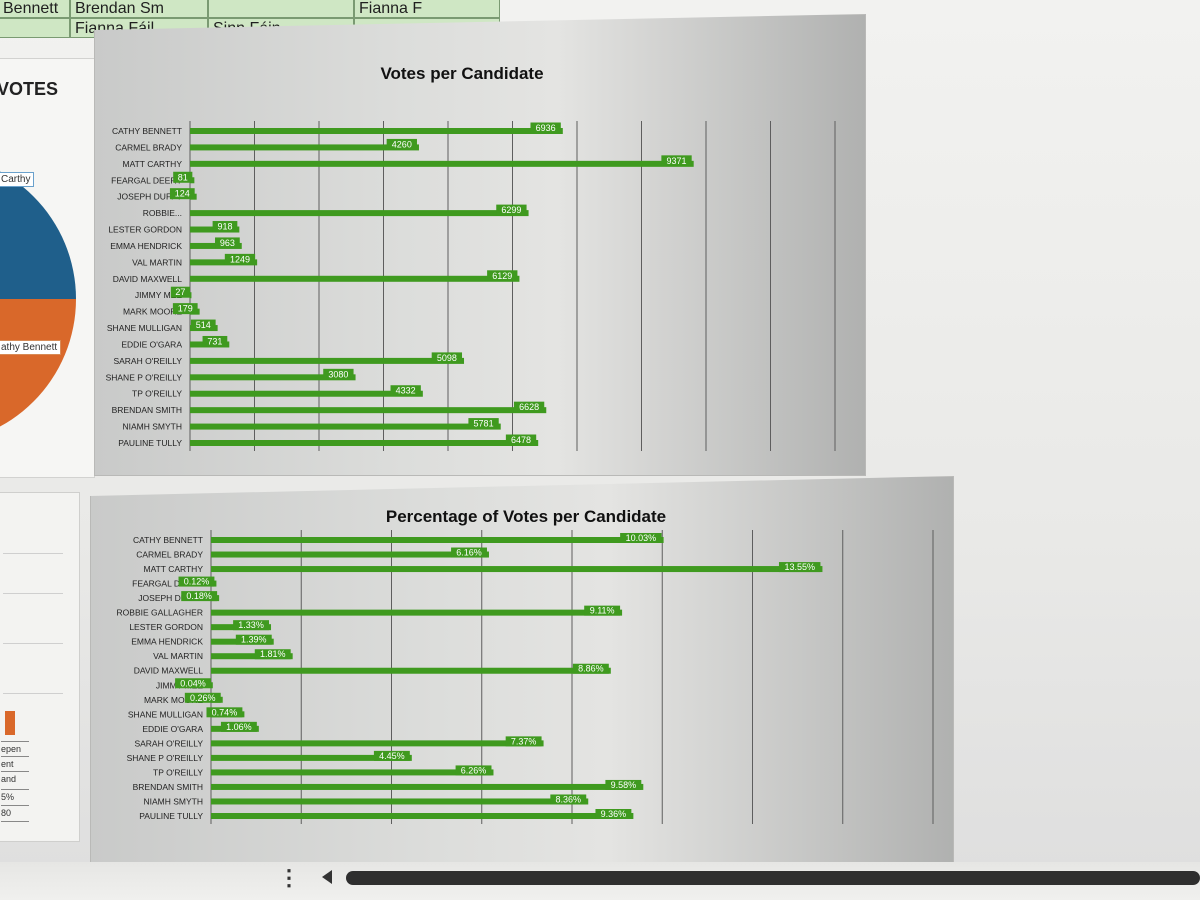 This screenshot has height=900, width=1200. I want to click on data-label: 4.45%, so click(392, 756).